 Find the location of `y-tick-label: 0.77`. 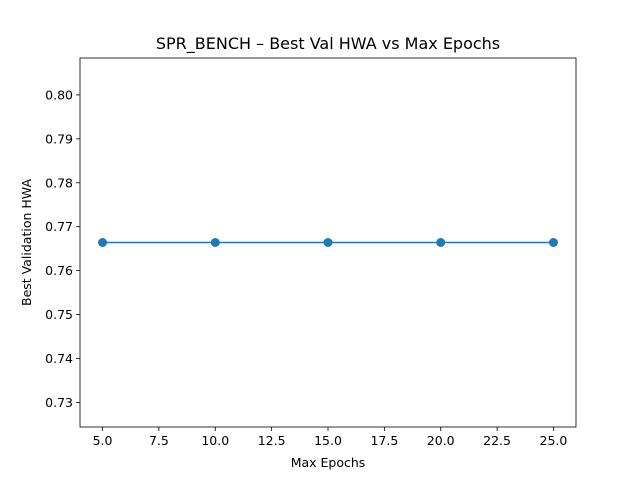

y-tick-label: 0.77 is located at coordinates (59, 226).